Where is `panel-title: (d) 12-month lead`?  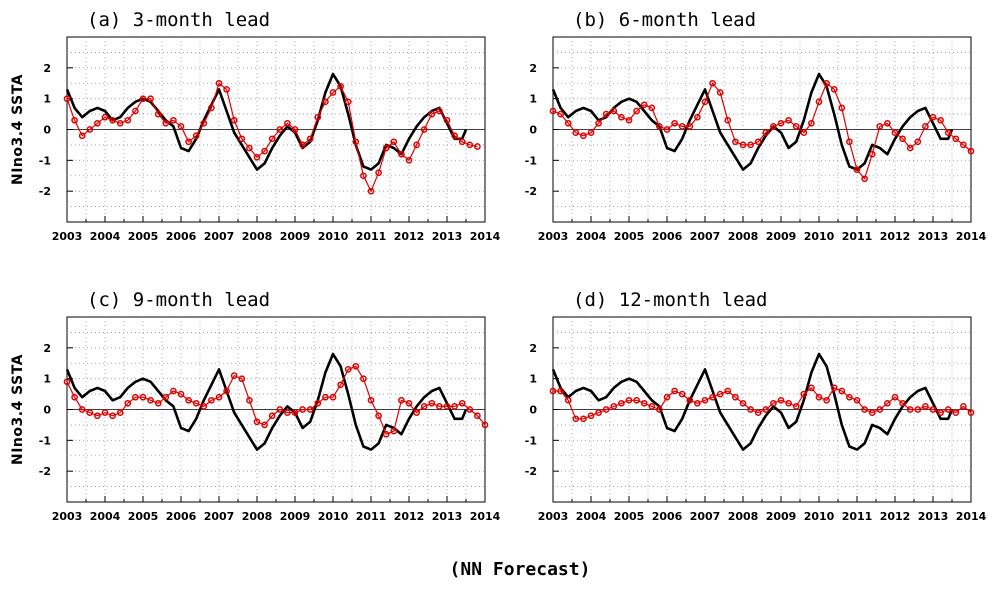
panel-title: (d) 12-month lead is located at coordinates (670, 300).